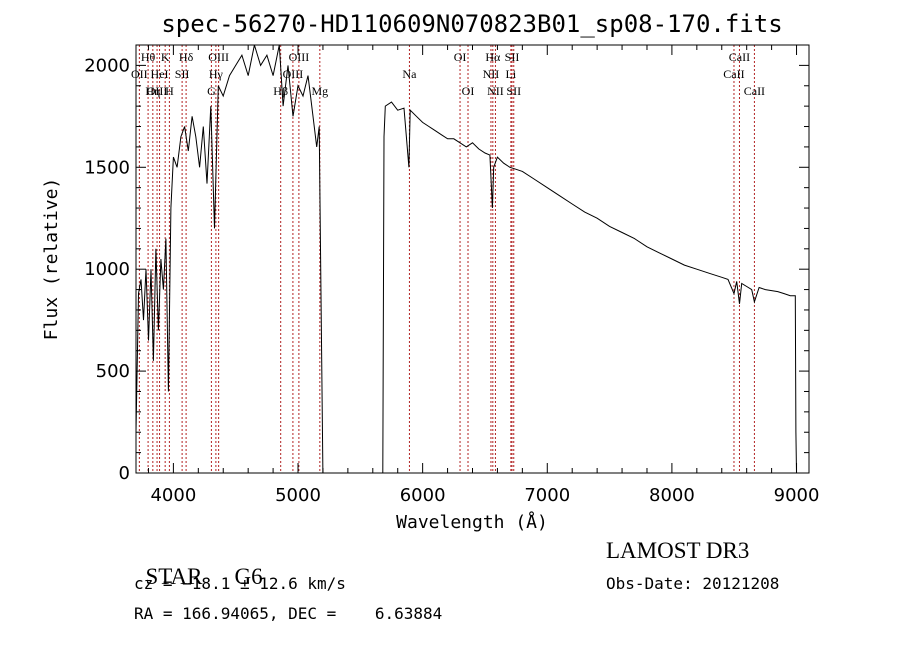  Describe the element at coordinates (797, 495) in the screenshot. I see `x-tick-label: 9000` at that location.